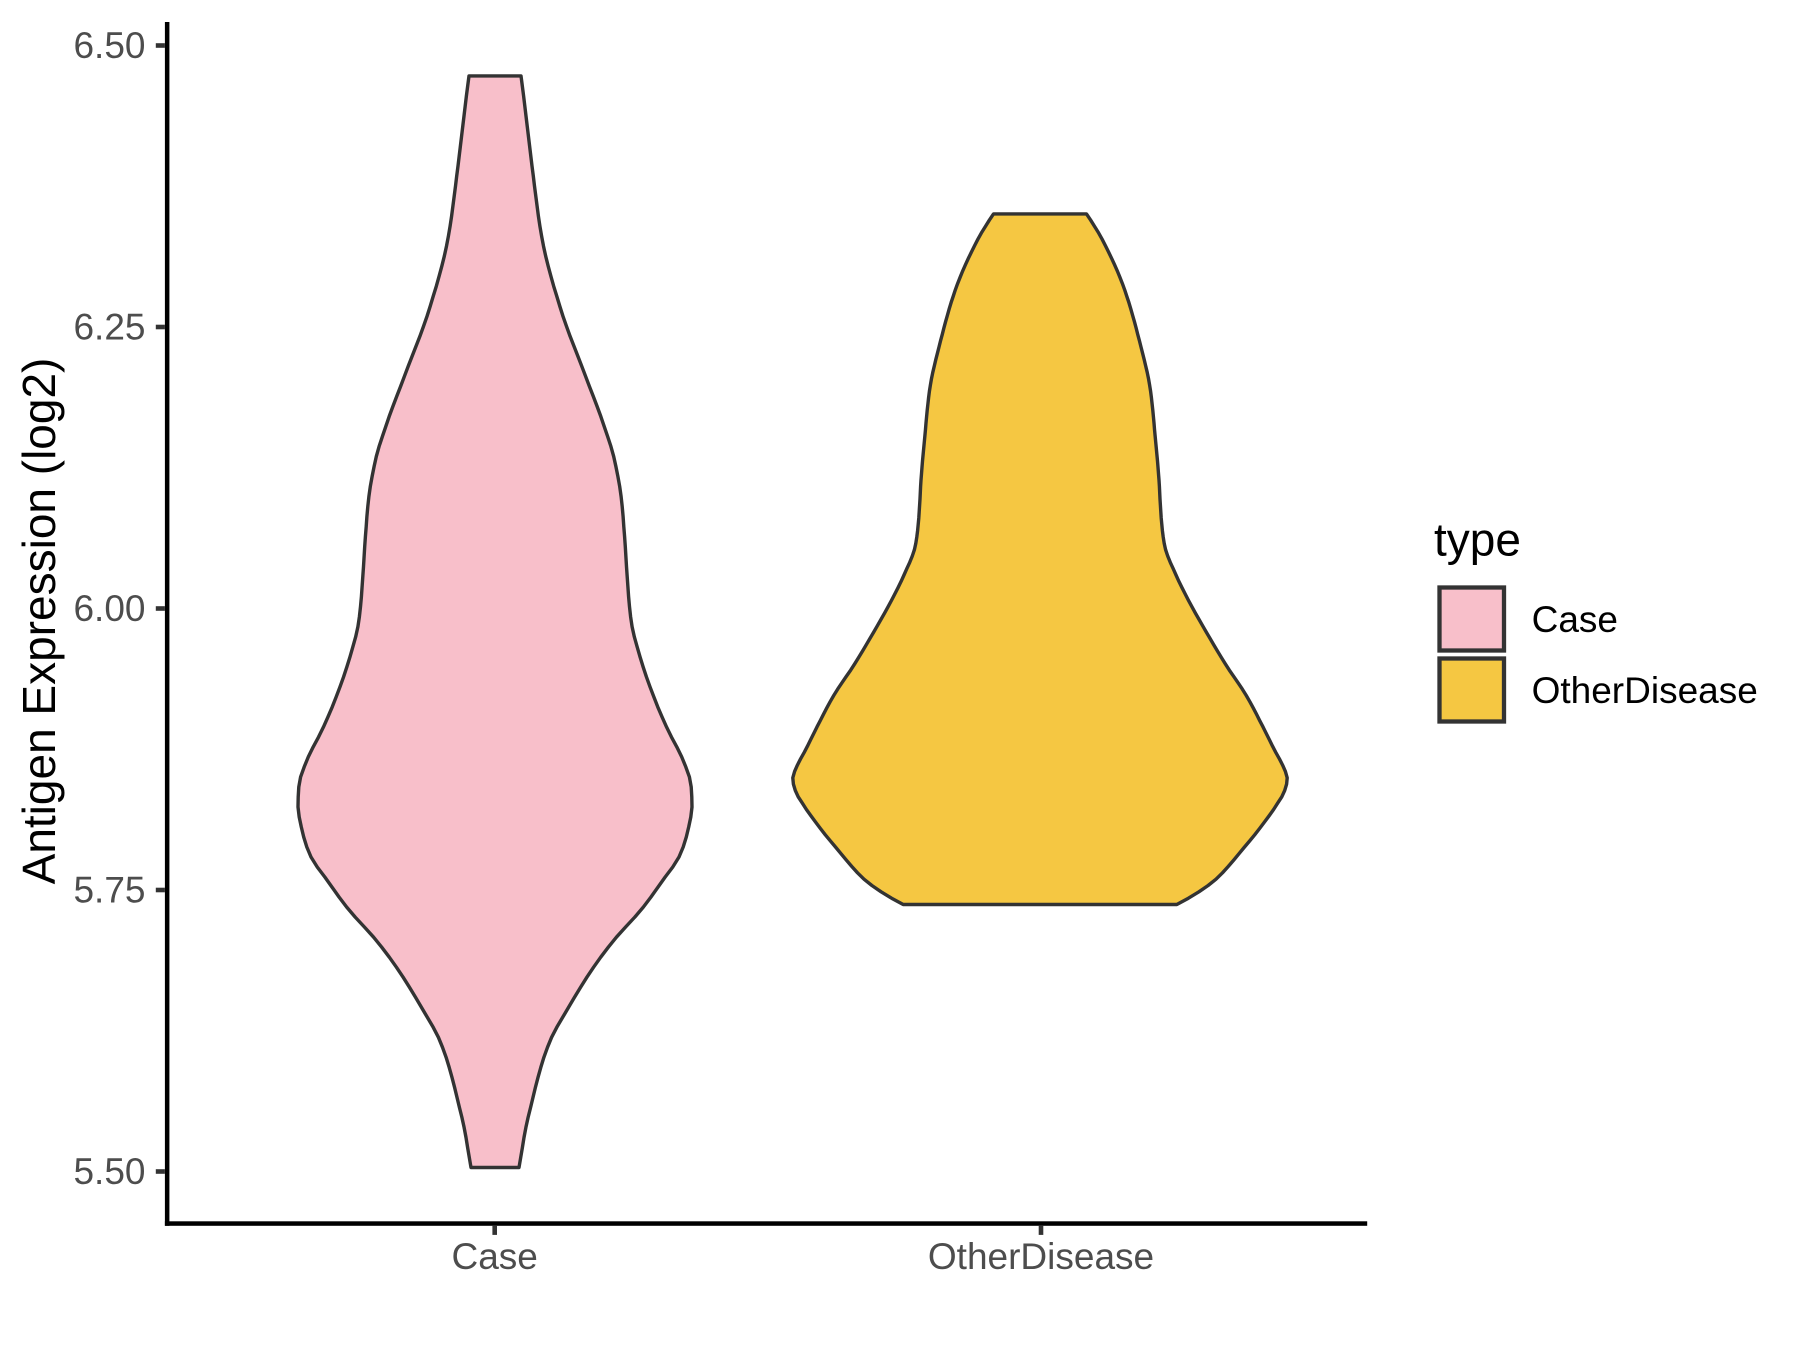 The width and height of the screenshot is (1800, 1350). What do you see at coordinates (109, 608) in the screenshot?
I see `svg-text: 6.00` at bounding box center [109, 608].